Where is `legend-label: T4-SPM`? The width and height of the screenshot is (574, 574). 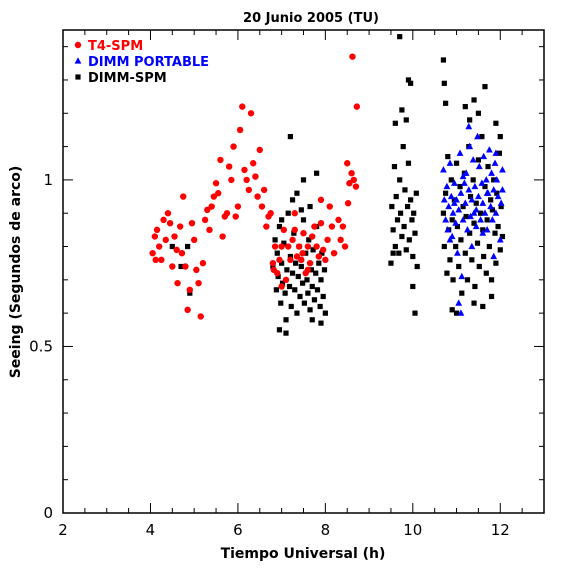
legend-label: T4-SPM is located at coordinates (115, 46).